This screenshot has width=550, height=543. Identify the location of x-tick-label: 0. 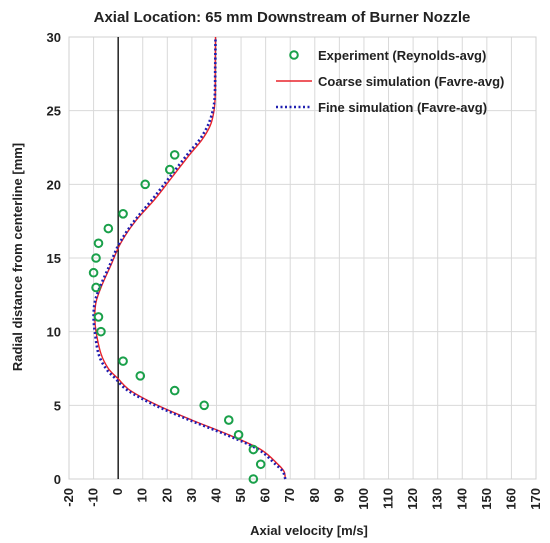
(117, 491).